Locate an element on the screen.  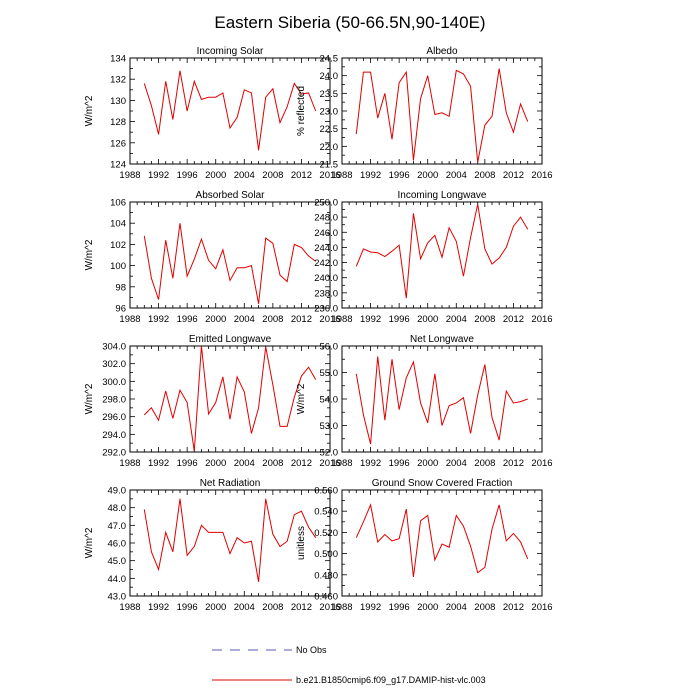
incoming-longwave-x-tick-label: 2004 is located at coordinates (456, 319).